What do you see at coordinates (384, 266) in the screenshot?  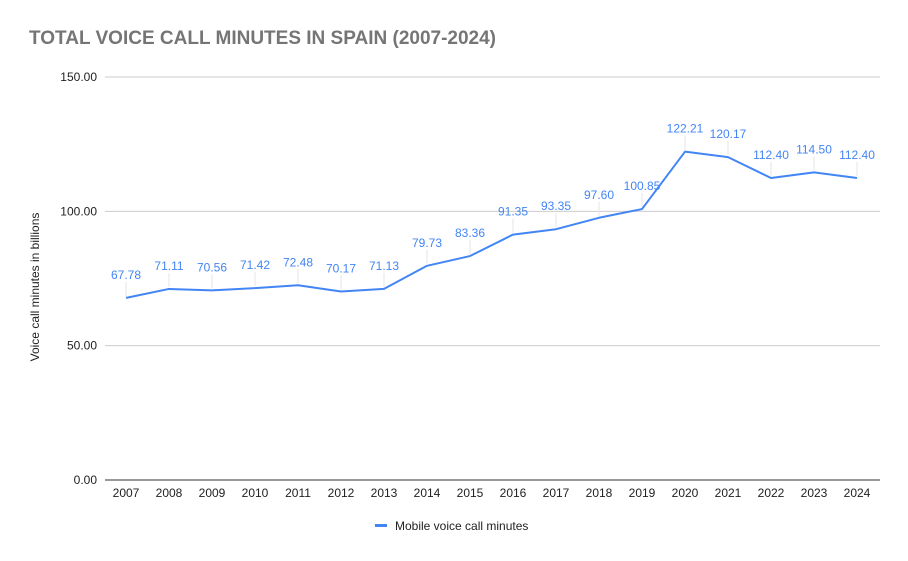 I see `data-label: 71.13` at bounding box center [384, 266].